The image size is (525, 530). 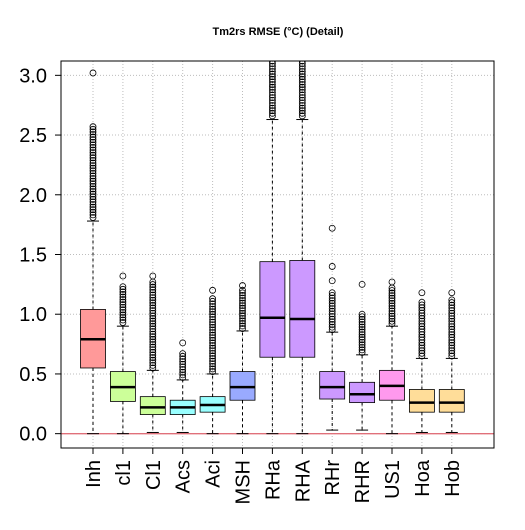 I want to click on box-RHa, so click(x=272, y=248).